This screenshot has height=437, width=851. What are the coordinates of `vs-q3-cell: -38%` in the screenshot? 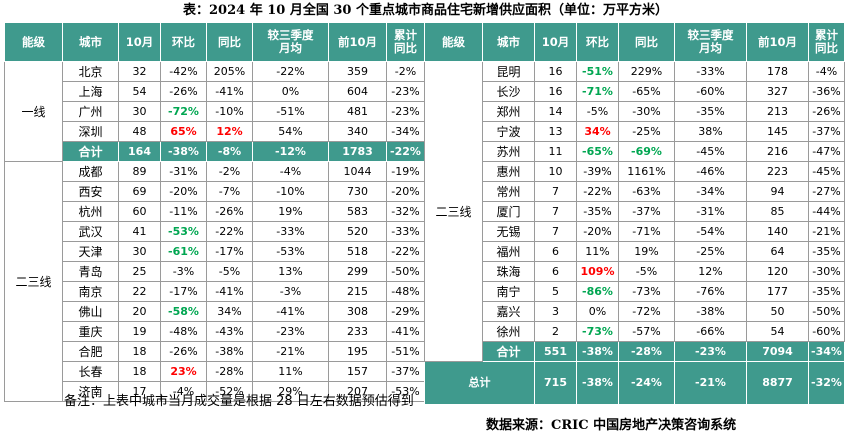 It's located at (710, 311).